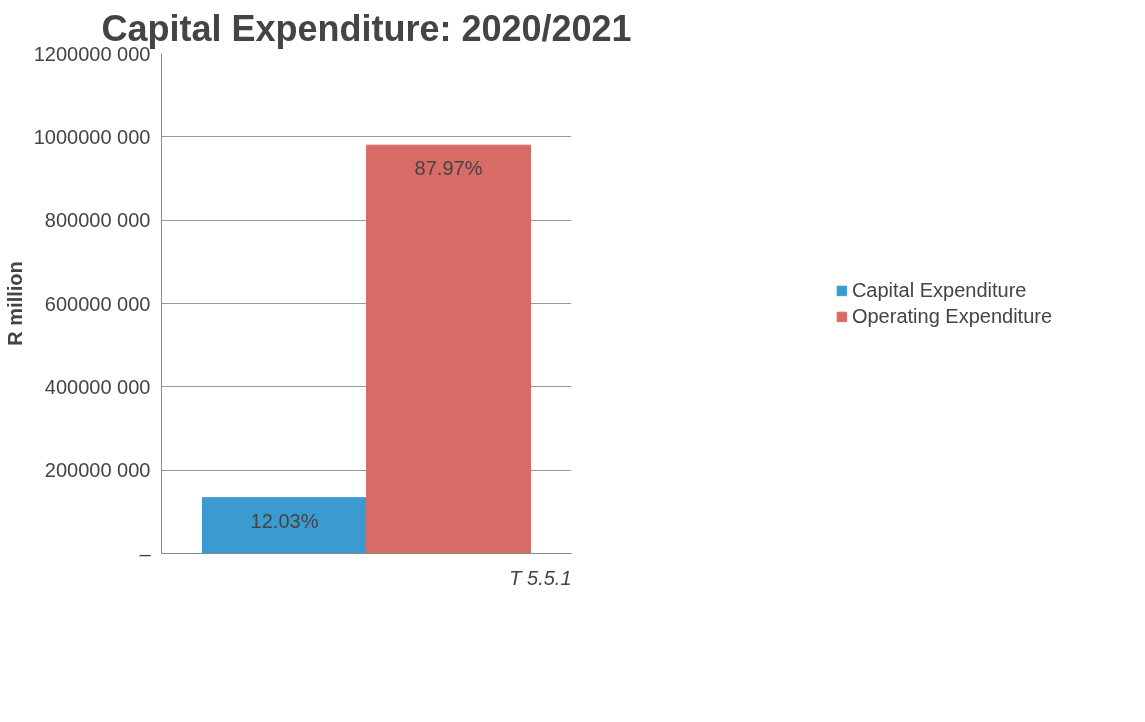 This screenshot has width=1145, height=722. I want to click on legend-label: Capital Expenditure, so click(939, 290).